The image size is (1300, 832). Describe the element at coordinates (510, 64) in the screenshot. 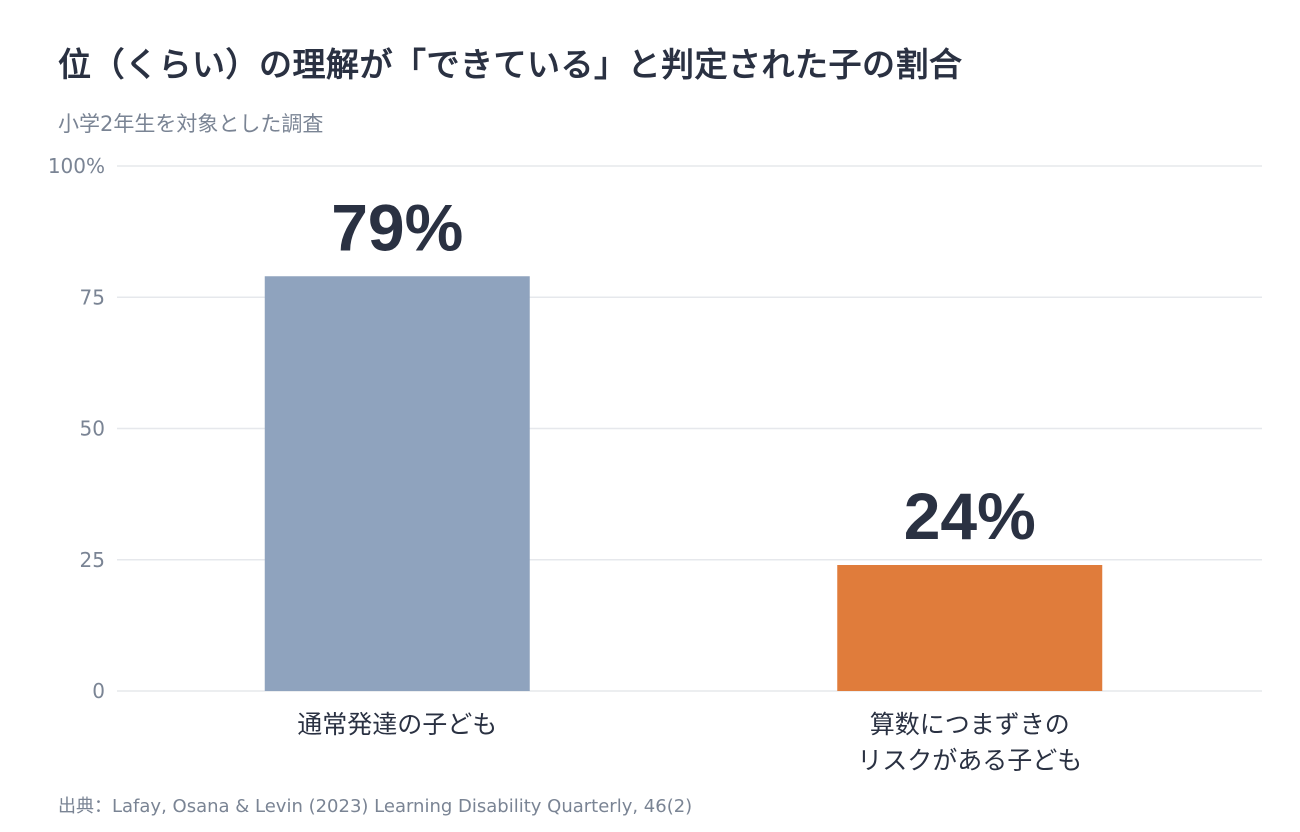

I see `chart-title: 位（くらい）の理解が「できている」と判定された子の割合` at that location.